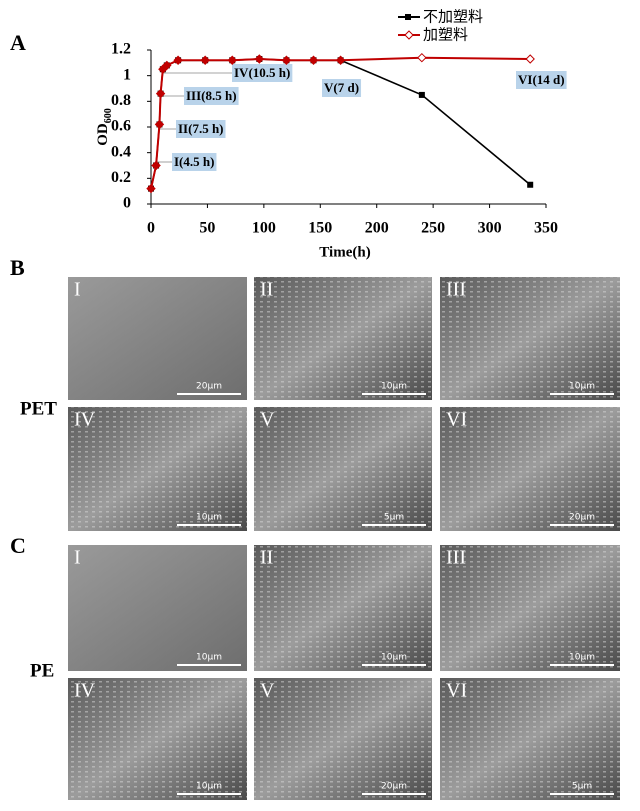 The width and height of the screenshot is (640, 811). What do you see at coordinates (121, 151) in the screenshot?
I see `y-tick-label: 0.4` at bounding box center [121, 151].